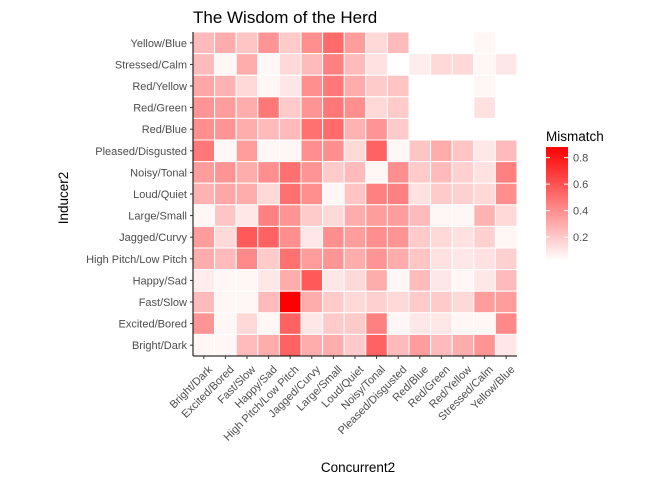  Describe the element at coordinates (160, 109) in the screenshot. I see `y-tick-label: Red/Green` at that location.